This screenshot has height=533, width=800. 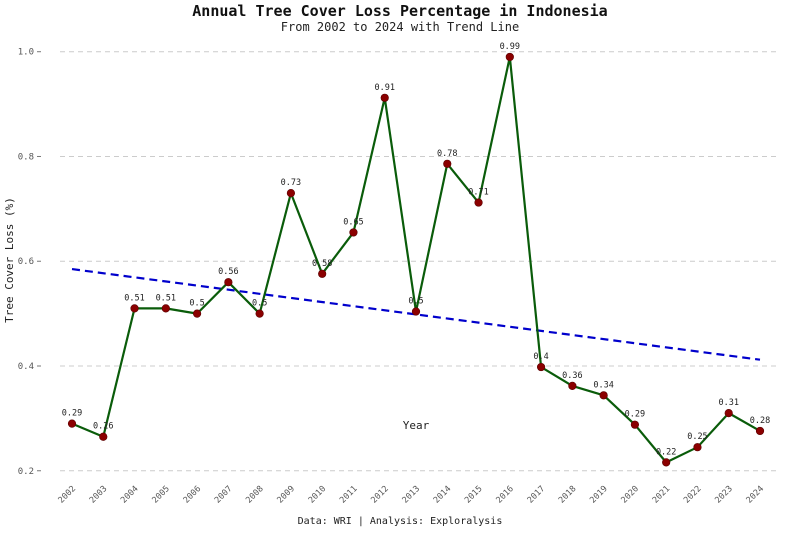 I want to click on data-label: 0.58, so click(x=322, y=264).